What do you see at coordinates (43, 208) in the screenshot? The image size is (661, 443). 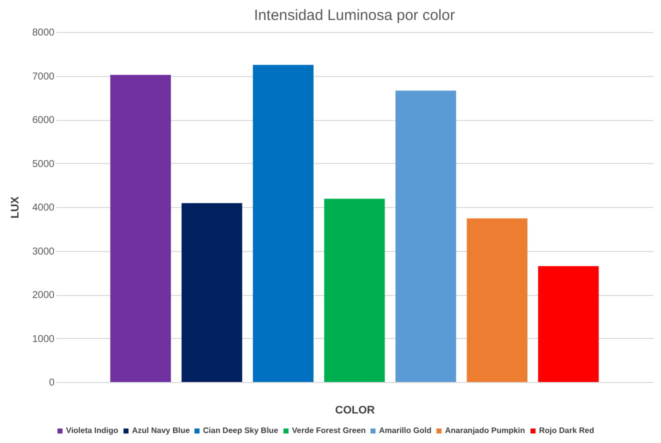 I see `y-tick-label: 4000` at bounding box center [43, 208].